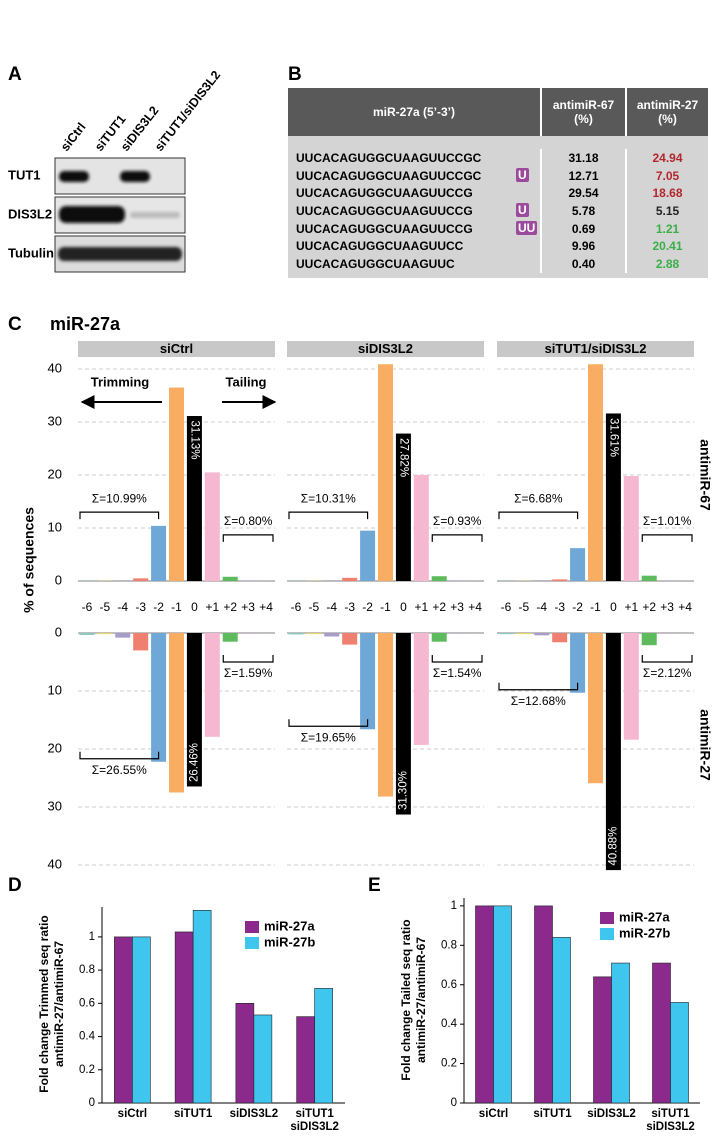  I want to click on table-row: UUCACAGUGGCUAAGUUCC 9.96 20.41, so click(498, 246).